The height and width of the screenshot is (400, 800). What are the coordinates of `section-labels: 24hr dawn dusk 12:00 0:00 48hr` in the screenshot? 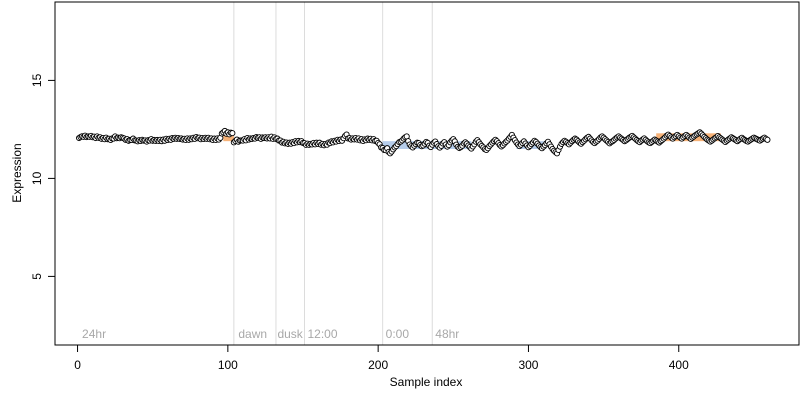 It's located at (270, 334).